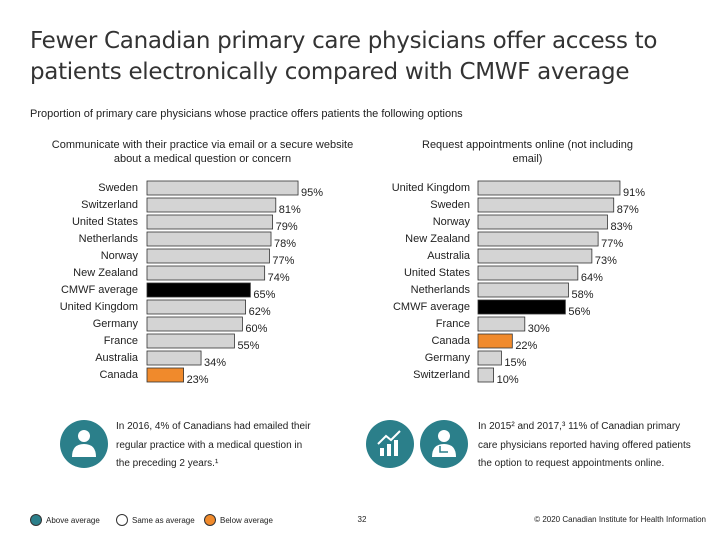 The image size is (720, 540). I want to click on value-label: 15%, so click(515, 363).